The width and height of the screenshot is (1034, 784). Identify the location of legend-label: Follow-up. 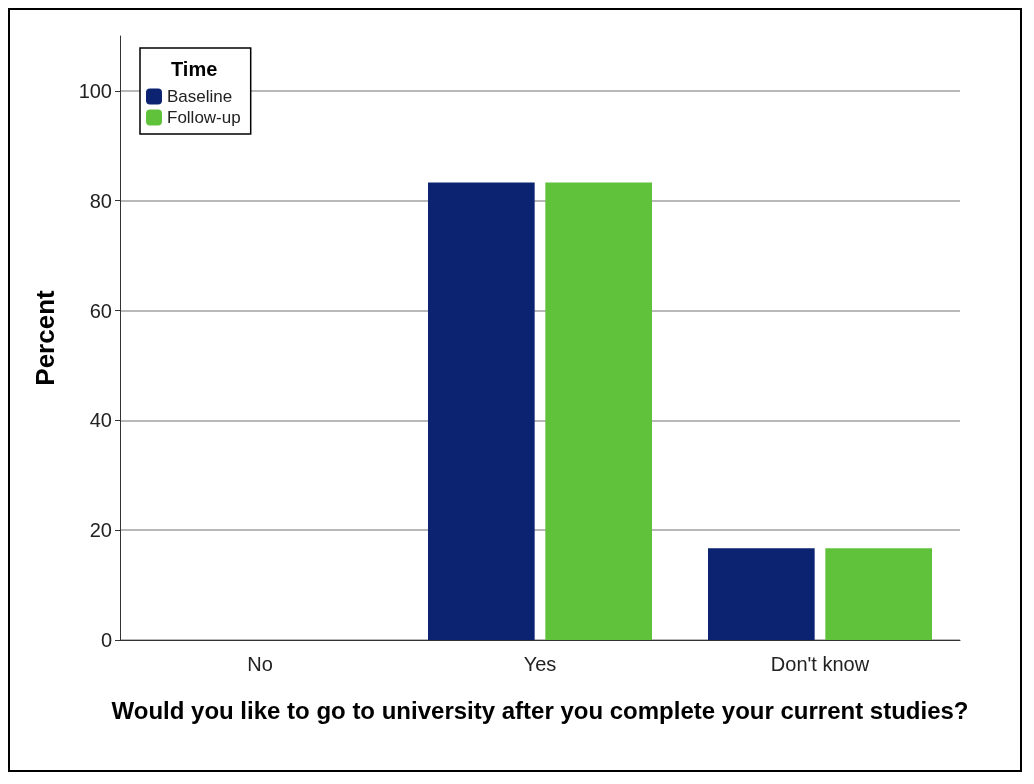
(204, 117).